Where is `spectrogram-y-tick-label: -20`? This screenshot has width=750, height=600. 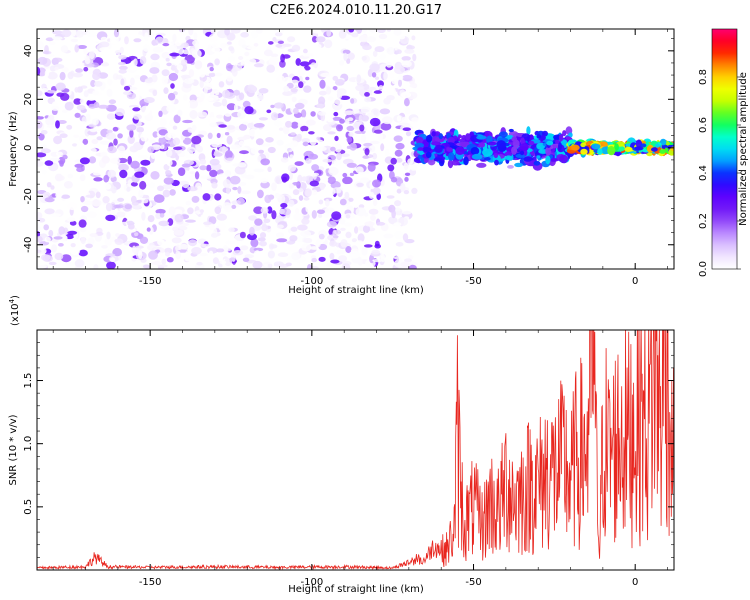
spectrogram-y-tick-label: -20 is located at coordinates (28, 196).